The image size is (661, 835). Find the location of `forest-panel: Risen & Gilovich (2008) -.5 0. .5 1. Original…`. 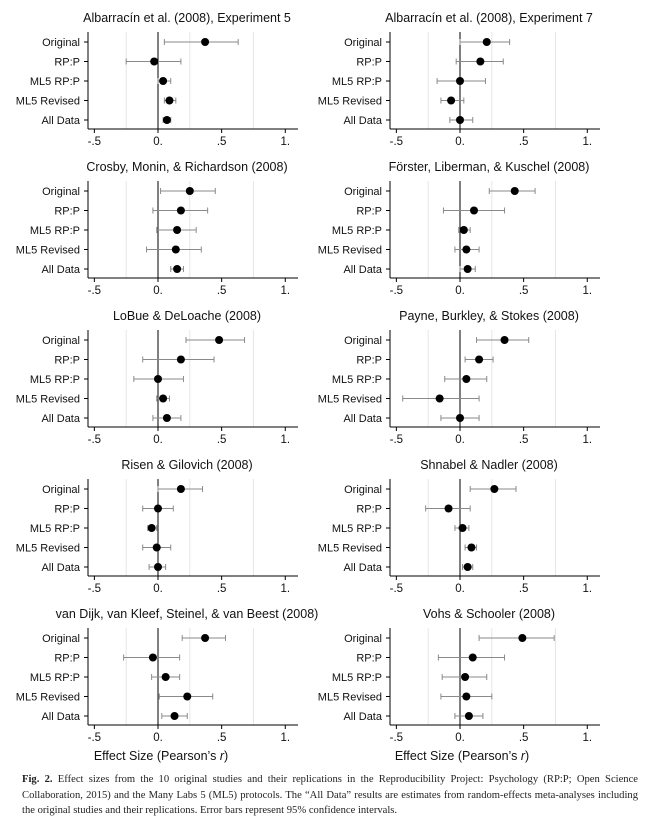

forest-panel: Risen & Gilovich (2008) -.5 0. .5 1. Original… is located at coordinates (157, 526).